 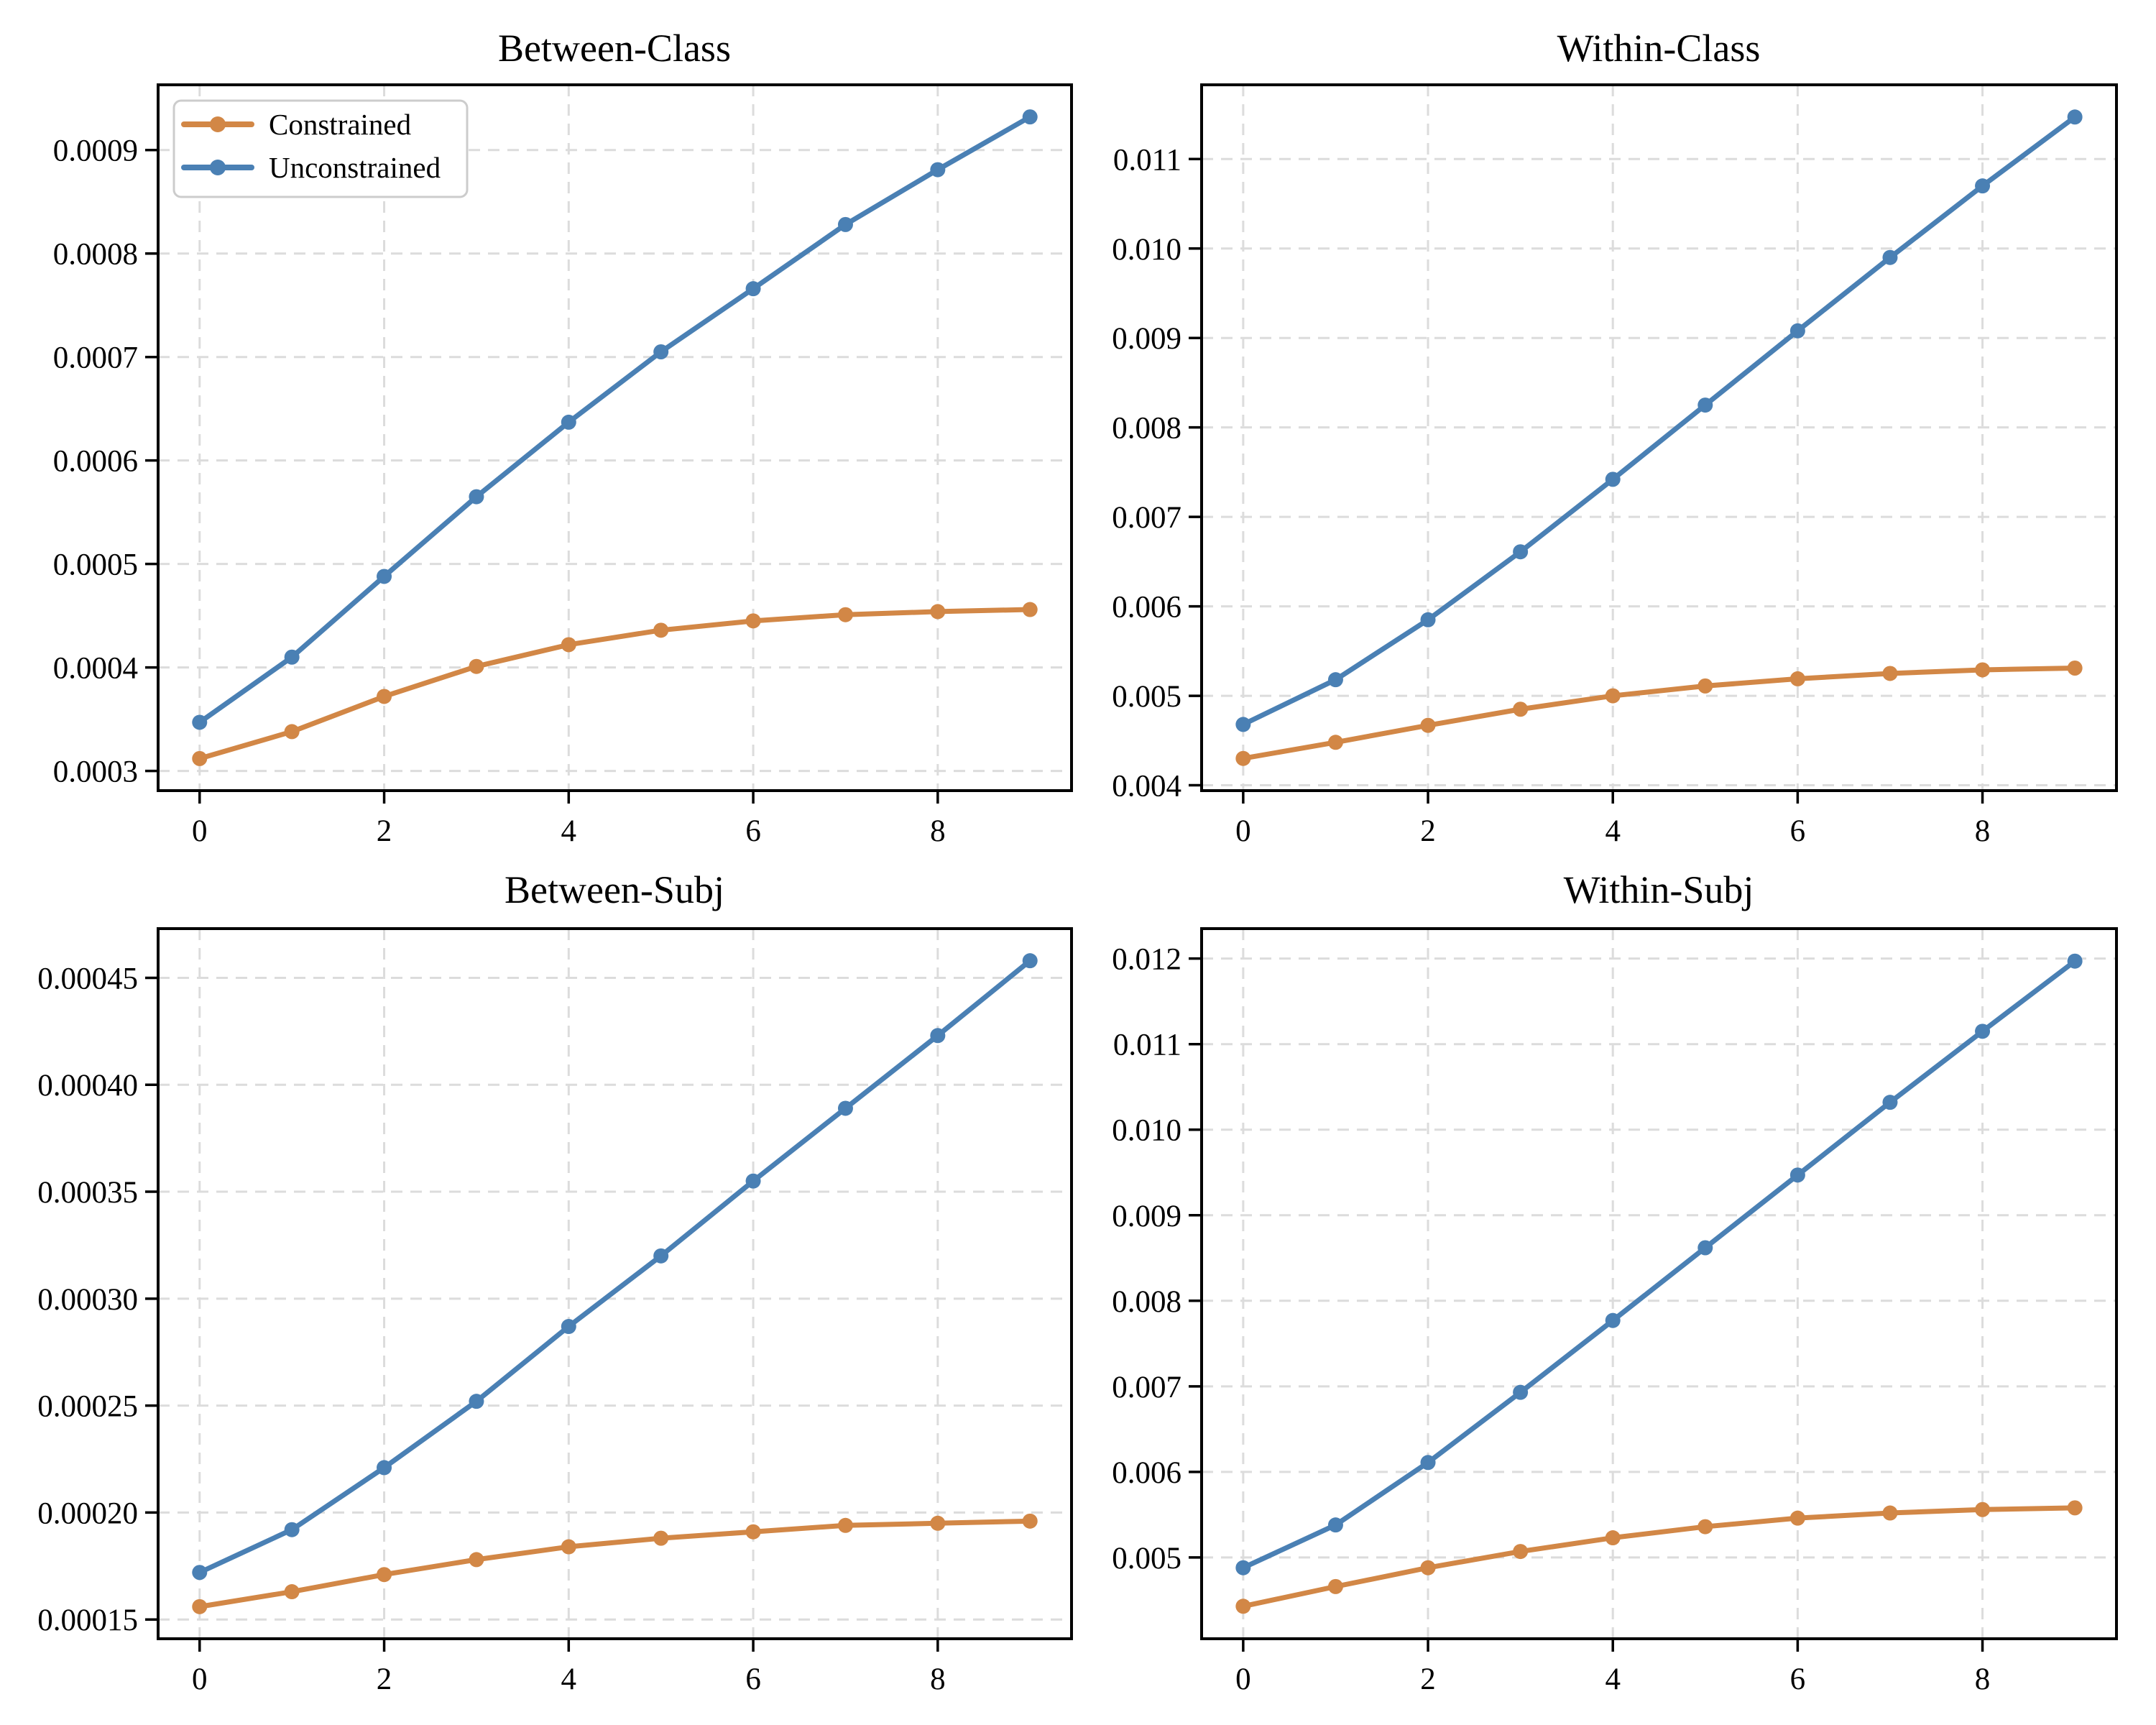 I want to click on y-tick-label: 0.0007, so click(x=96, y=358).